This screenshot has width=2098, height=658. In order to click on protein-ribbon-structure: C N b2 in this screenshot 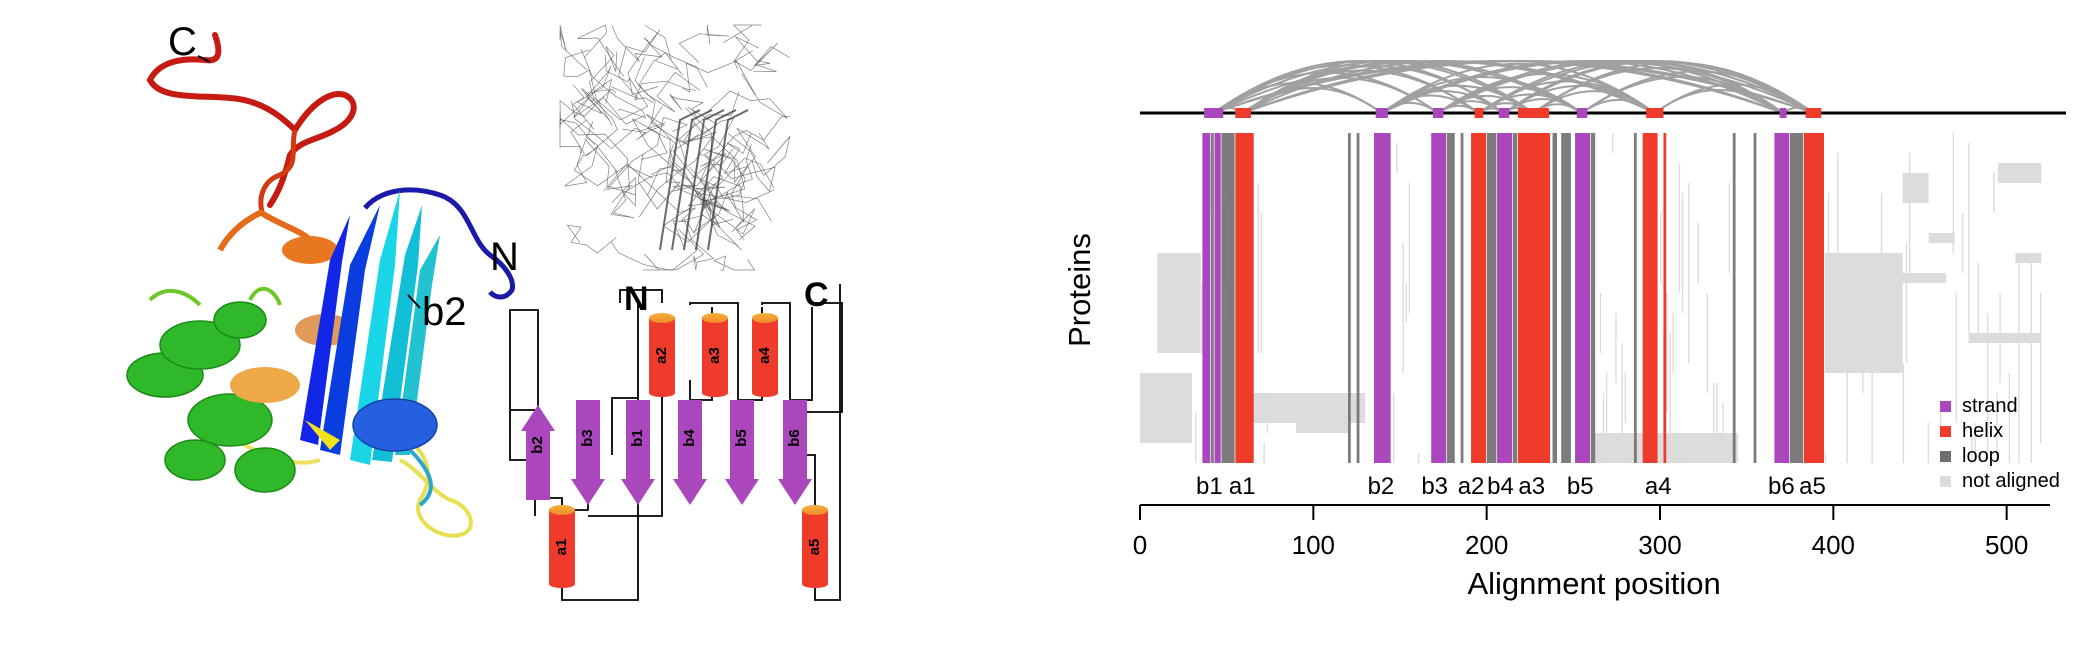, I will do `click(322, 279)`.